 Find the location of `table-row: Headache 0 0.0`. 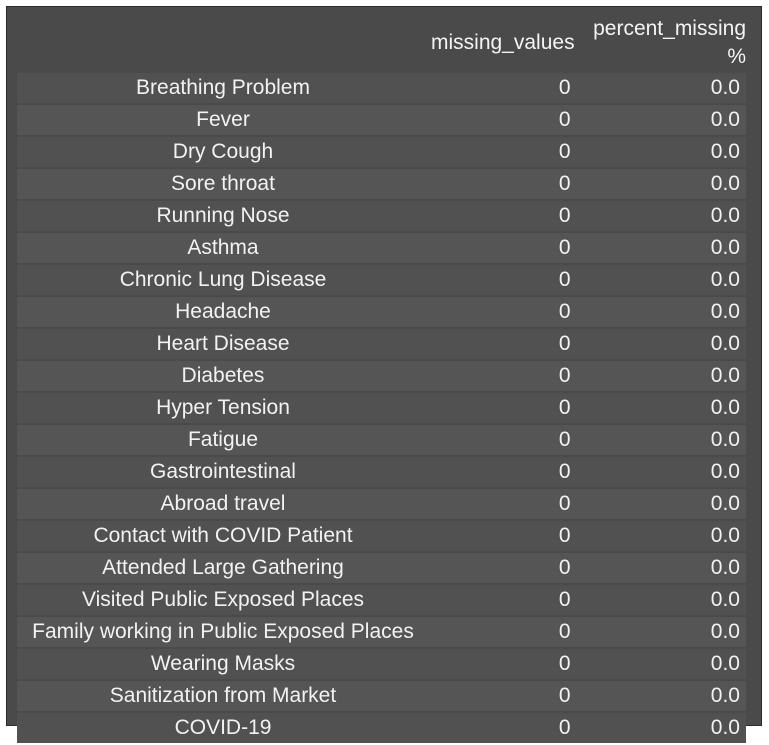

table-row: Headache 0 0.0 is located at coordinates (381, 312).